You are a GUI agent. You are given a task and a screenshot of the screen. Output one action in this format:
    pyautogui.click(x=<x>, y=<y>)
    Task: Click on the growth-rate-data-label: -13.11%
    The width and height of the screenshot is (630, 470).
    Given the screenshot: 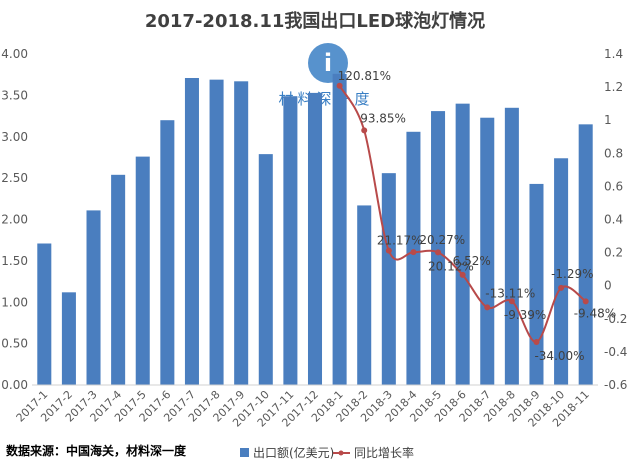 What is the action you would take?
    pyautogui.click(x=510, y=293)
    